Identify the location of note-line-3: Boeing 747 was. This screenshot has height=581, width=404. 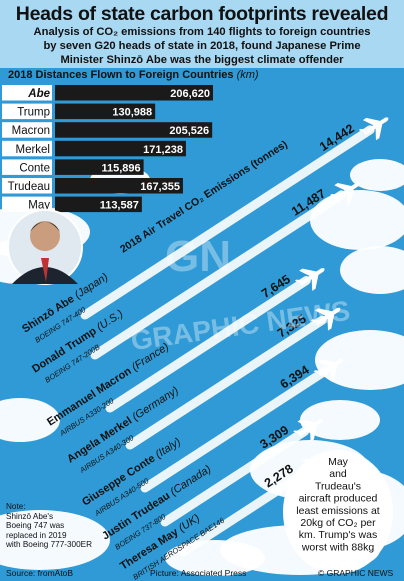
(35, 526).